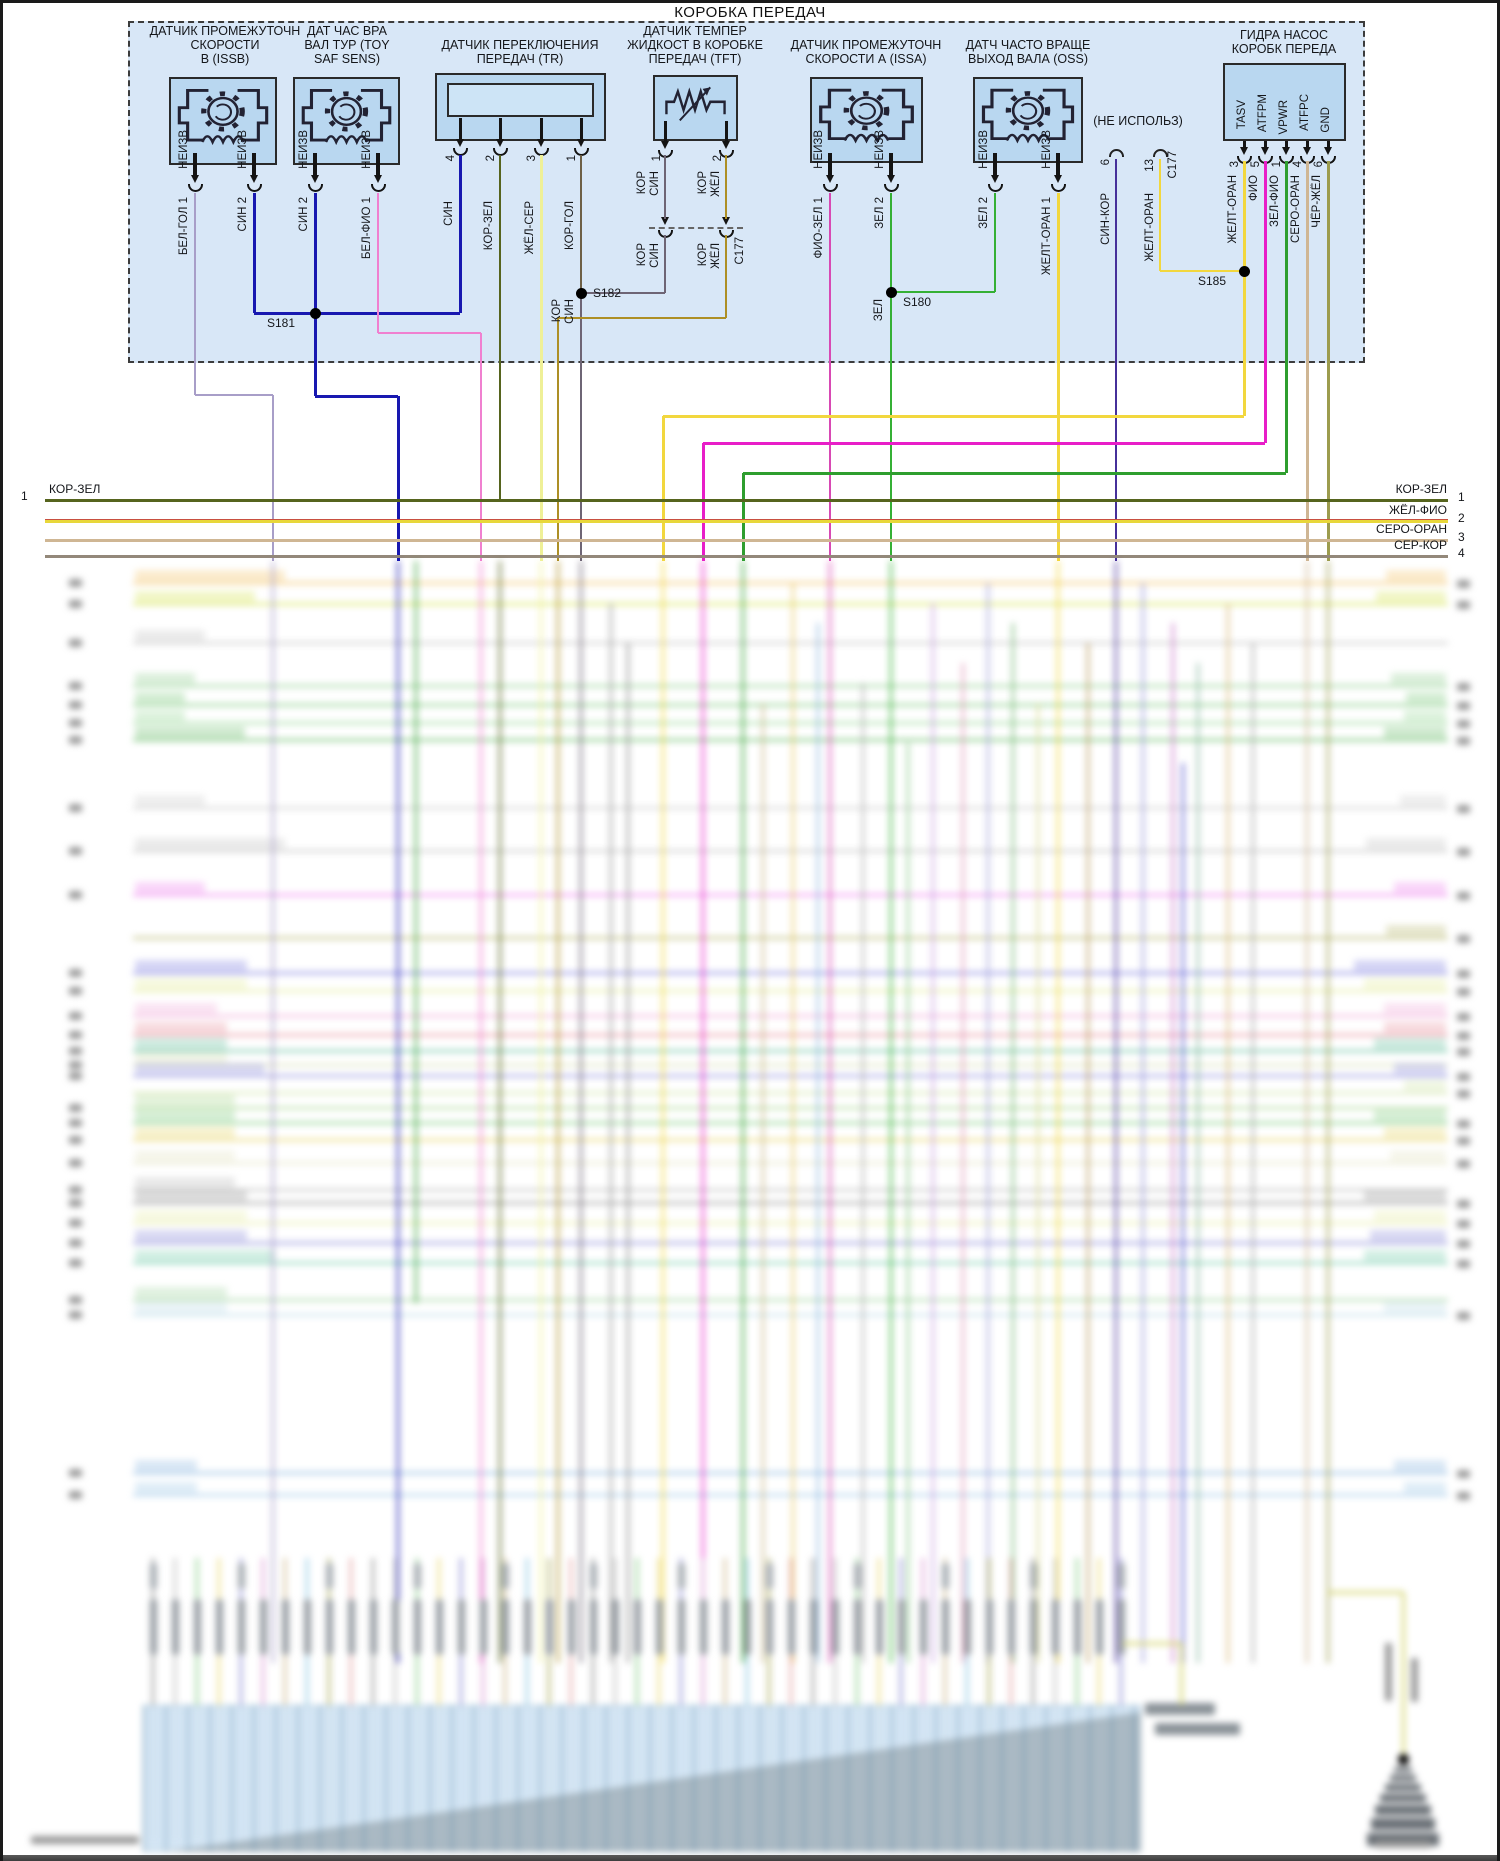 The image size is (1500, 1861). Describe the element at coordinates (695, 59) in the screenshot. I see `component-title: ПЕРЕДАЧ (TFT)` at that location.